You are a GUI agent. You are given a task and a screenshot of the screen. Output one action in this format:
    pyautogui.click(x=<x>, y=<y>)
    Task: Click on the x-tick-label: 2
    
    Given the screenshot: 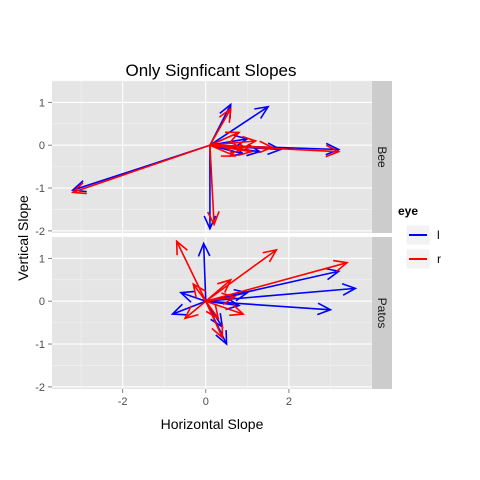 What is the action you would take?
    pyautogui.click(x=289, y=402)
    